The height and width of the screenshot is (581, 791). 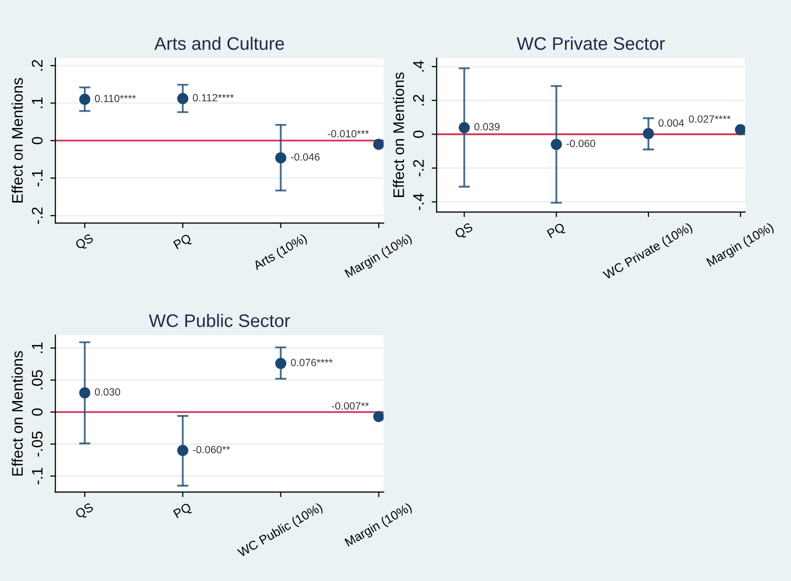 What do you see at coordinates (581, 144) in the screenshot?
I see `data-label: -0.060` at bounding box center [581, 144].